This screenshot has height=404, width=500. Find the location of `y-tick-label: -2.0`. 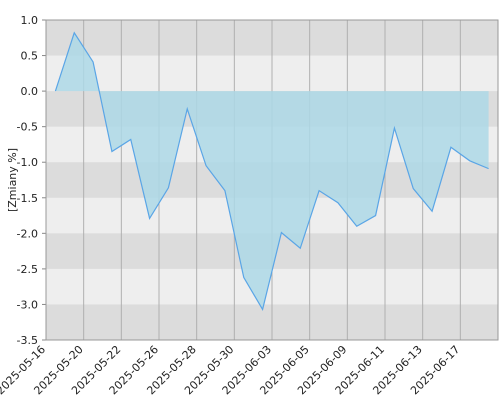

y-tick-label: -2.0 is located at coordinates (27, 233).